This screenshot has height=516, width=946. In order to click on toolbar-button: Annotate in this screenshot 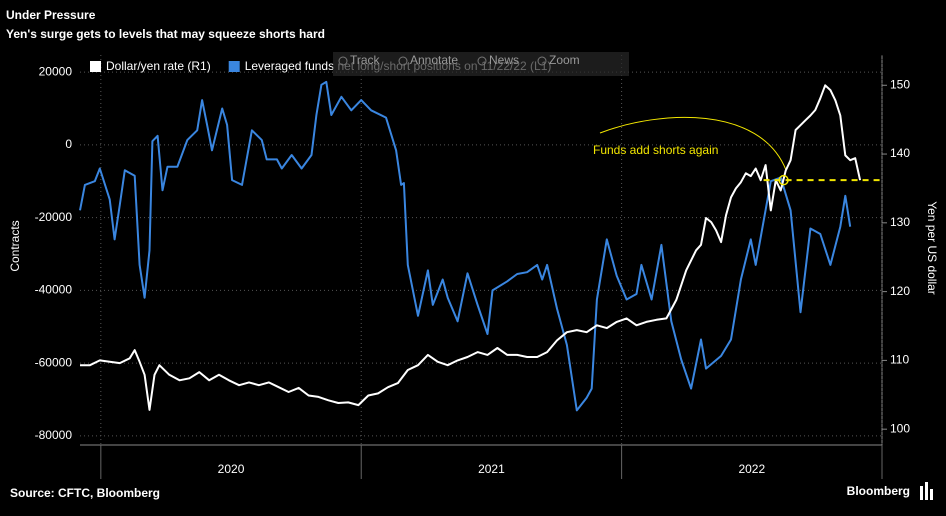, I will do `click(434, 60)`.